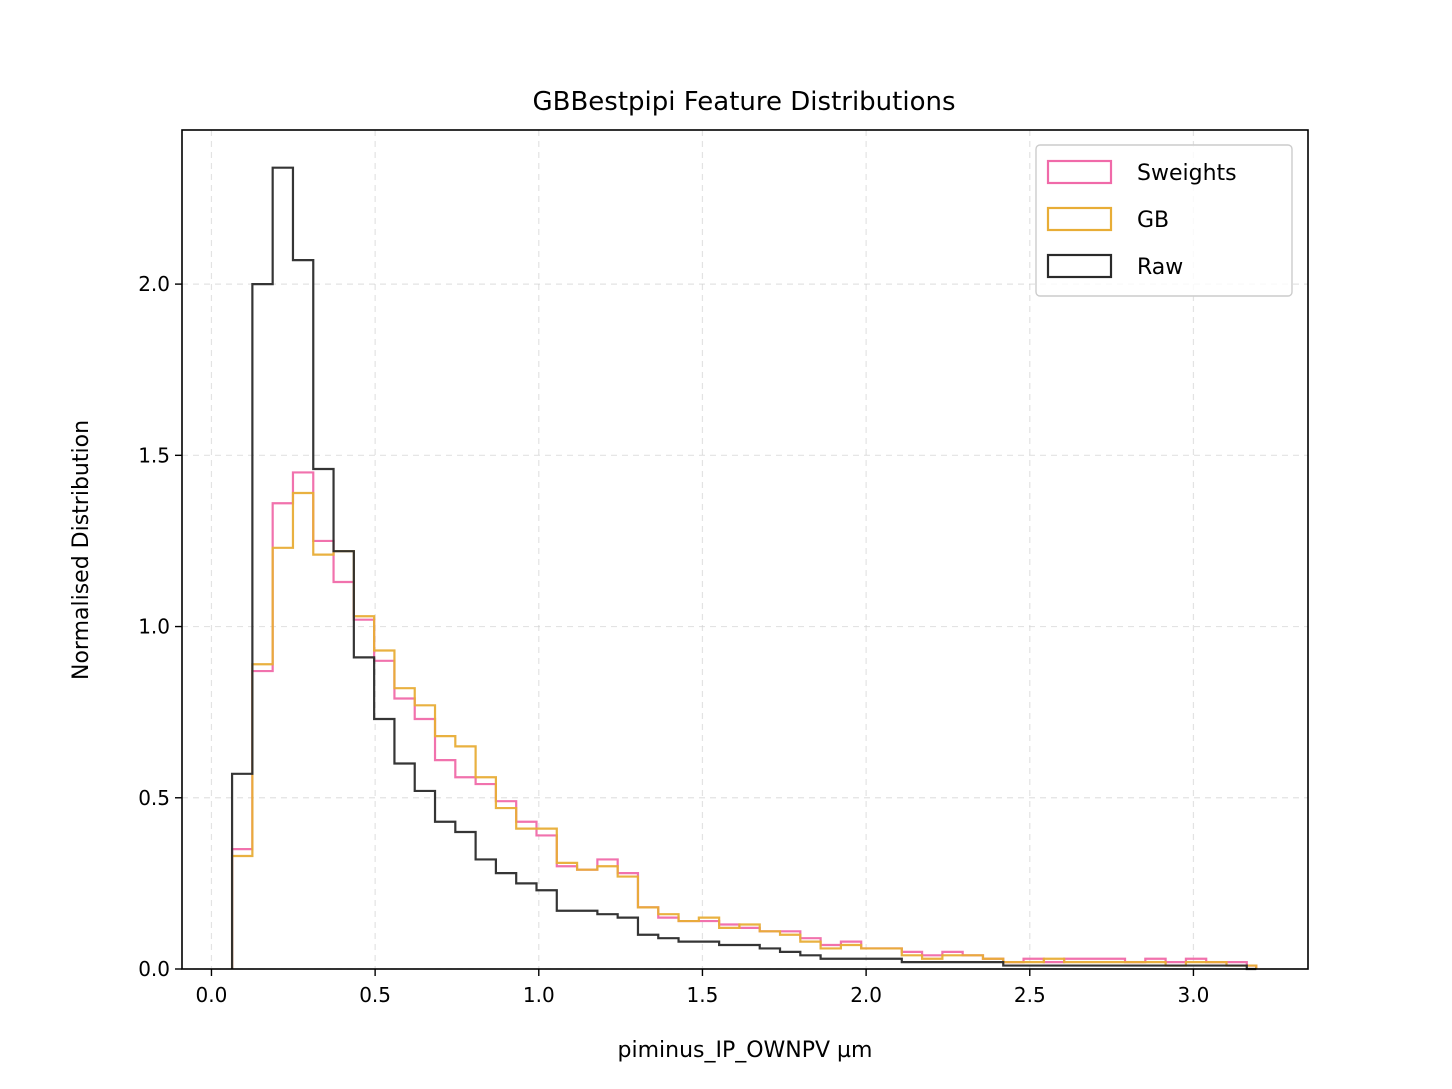 This screenshot has height=1089, width=1452. Describe the element at coordinates (154, 284) in the screenshot. I see `y-tick-label: 2.0` at that location.